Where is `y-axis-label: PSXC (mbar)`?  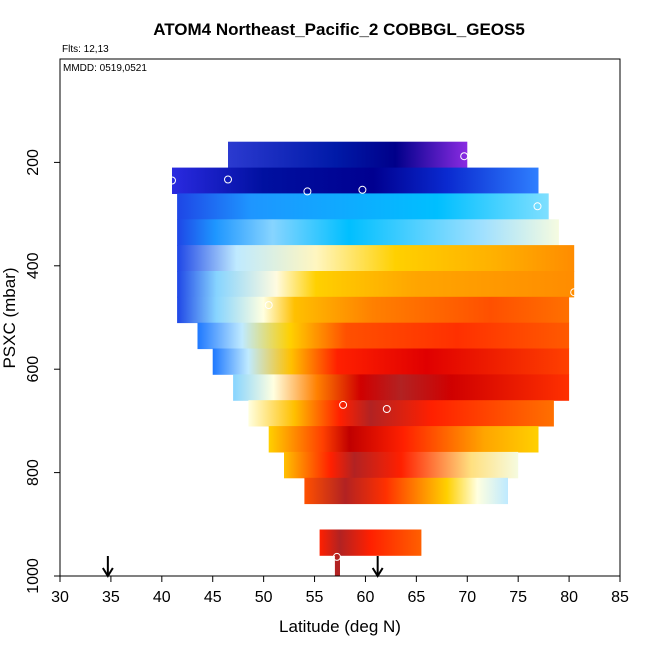
y-axis-label: PSXC (mbar) is located at coordinates (9, 317).